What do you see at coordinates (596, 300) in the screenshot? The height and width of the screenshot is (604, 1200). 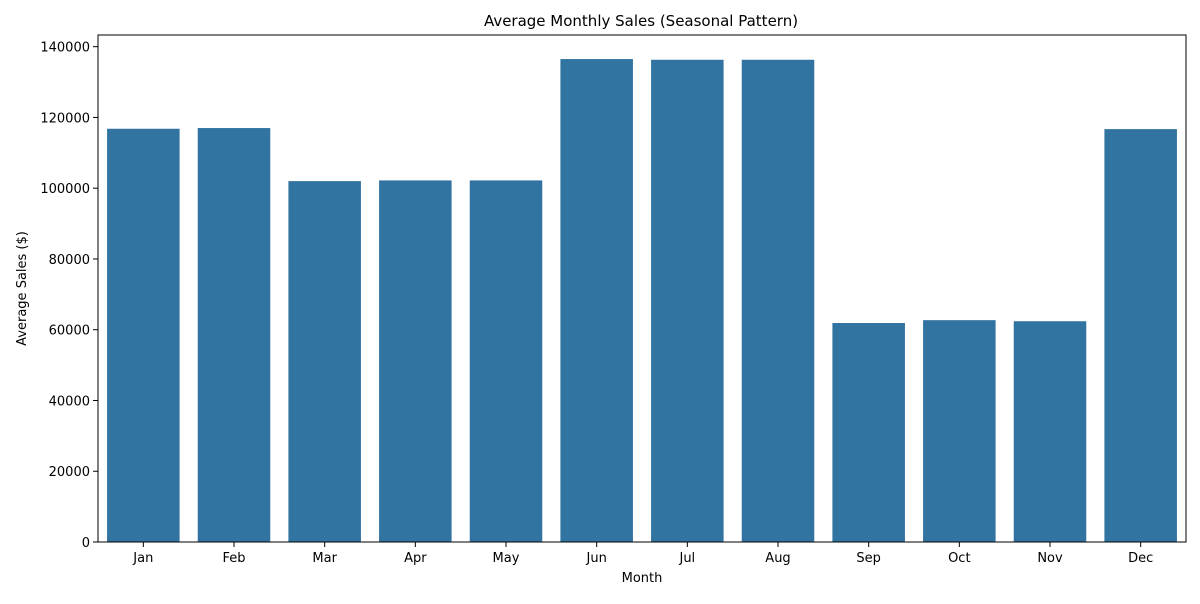 I see `bar-jun` at bounding box center [596, 300].